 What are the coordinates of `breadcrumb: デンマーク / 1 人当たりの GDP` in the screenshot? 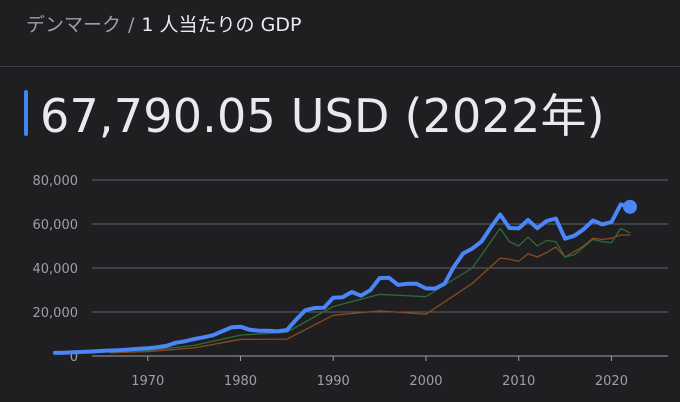 It's located at (163, 23).